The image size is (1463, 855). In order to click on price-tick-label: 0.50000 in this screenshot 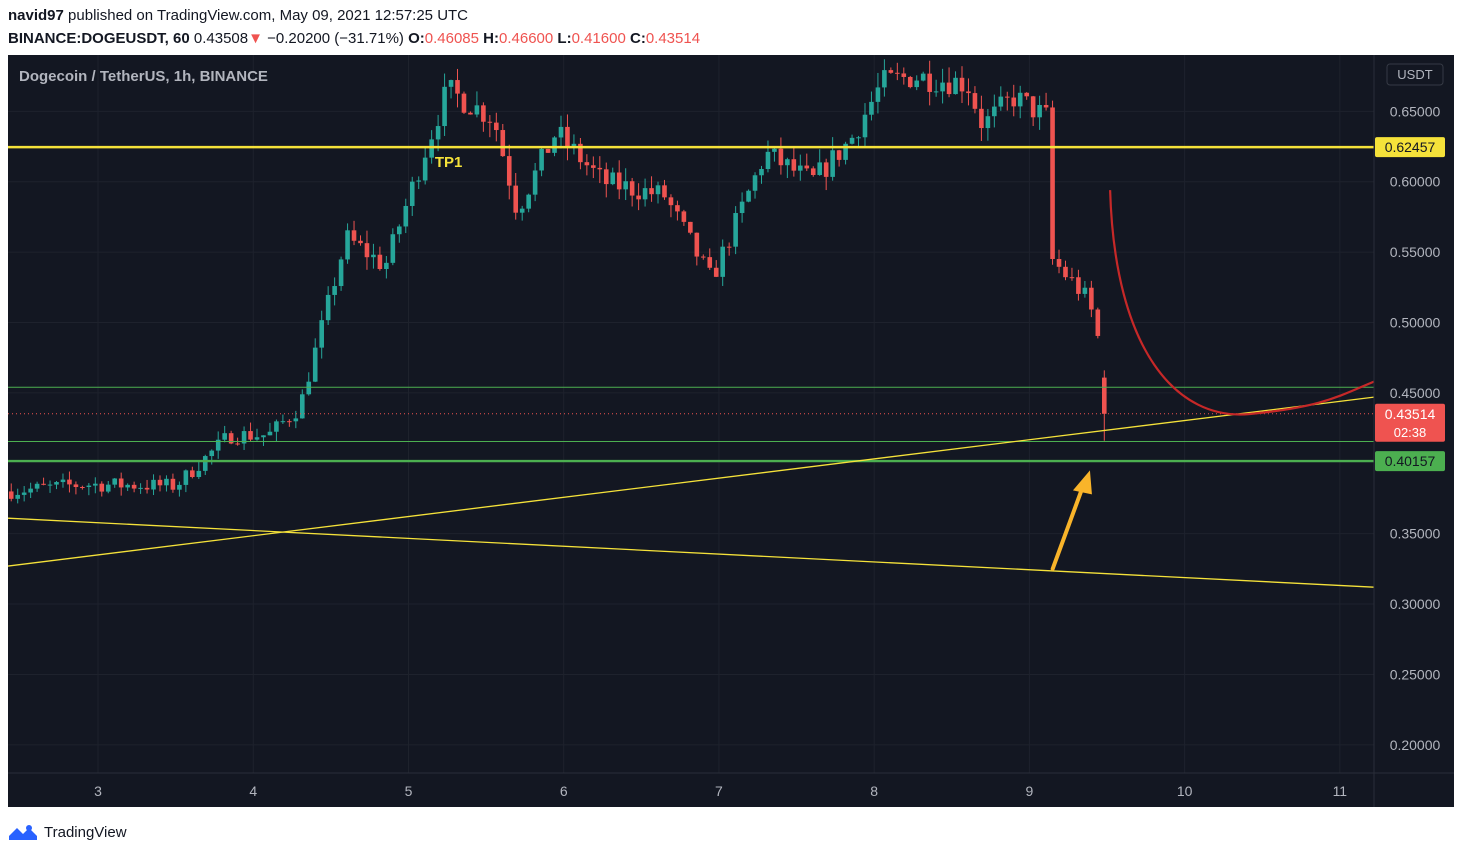, I will do `click(1415, 322)`.